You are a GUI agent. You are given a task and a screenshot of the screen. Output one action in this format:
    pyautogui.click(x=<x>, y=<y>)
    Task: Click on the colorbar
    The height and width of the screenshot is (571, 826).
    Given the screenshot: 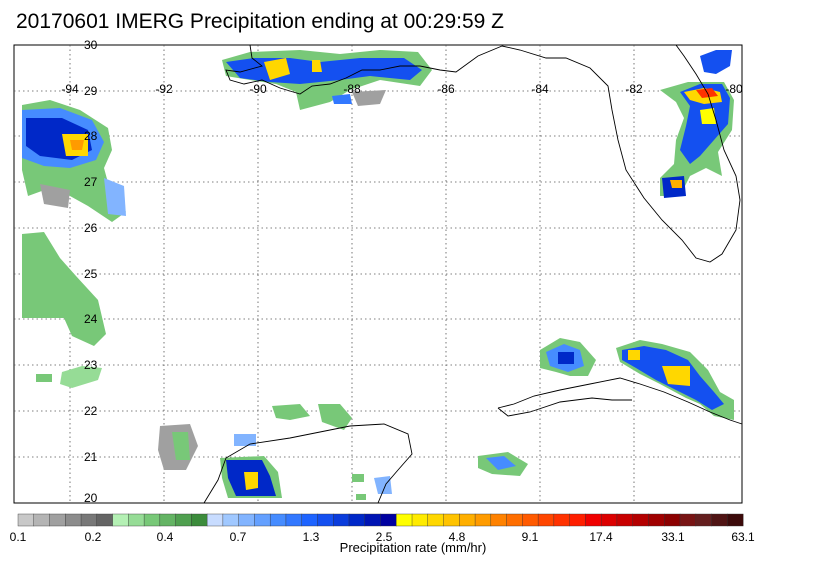 What is the action you would take?
    pyautogui.click(x=380, y=520)
    